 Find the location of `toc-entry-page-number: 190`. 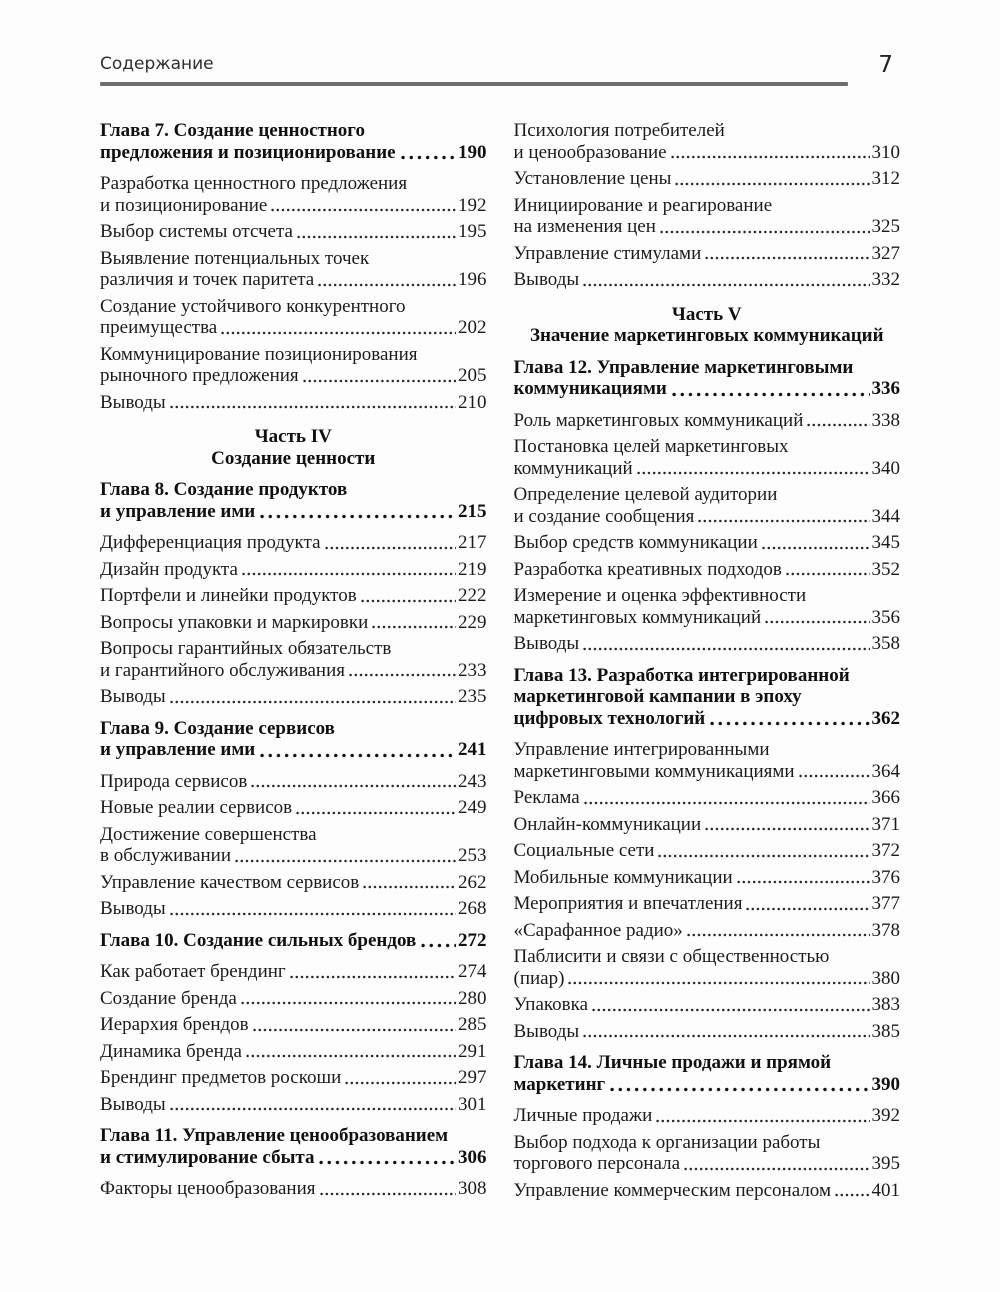

toc-entry-page-number: 190 is located at coordinates (472, 152).